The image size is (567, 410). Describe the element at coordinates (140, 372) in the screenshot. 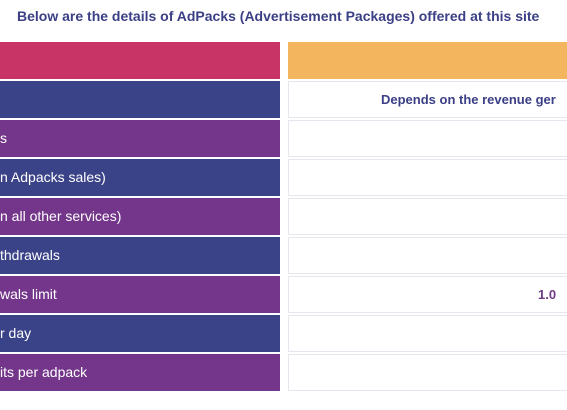

I see `table-cell-label: its per adpack` at that location.